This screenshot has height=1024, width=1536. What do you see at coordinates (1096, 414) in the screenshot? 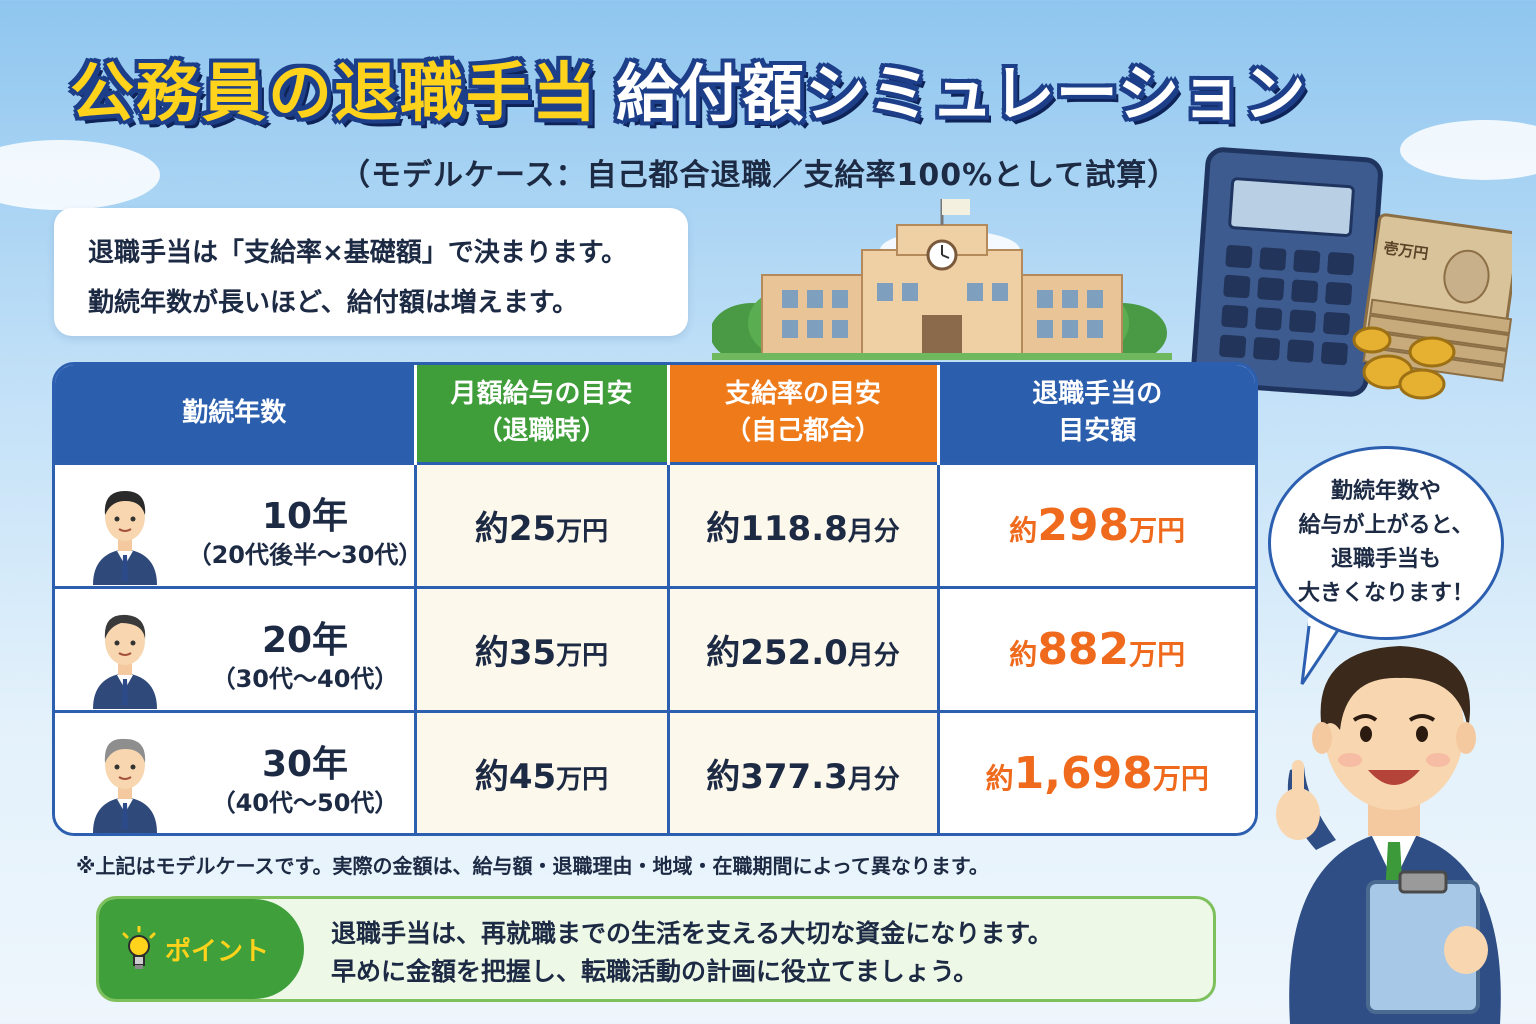
I see `header-amount: 退職手当の 目安額` at bounding box center [1096, 414].